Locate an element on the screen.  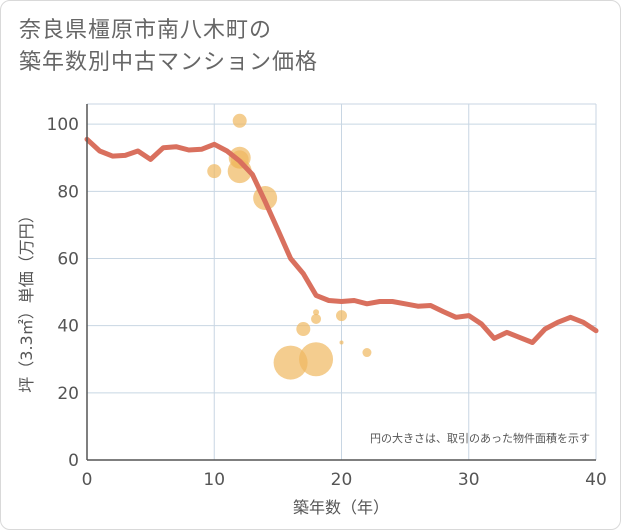
x-tick-label-20: 20 is located at coordinates (342, 480).